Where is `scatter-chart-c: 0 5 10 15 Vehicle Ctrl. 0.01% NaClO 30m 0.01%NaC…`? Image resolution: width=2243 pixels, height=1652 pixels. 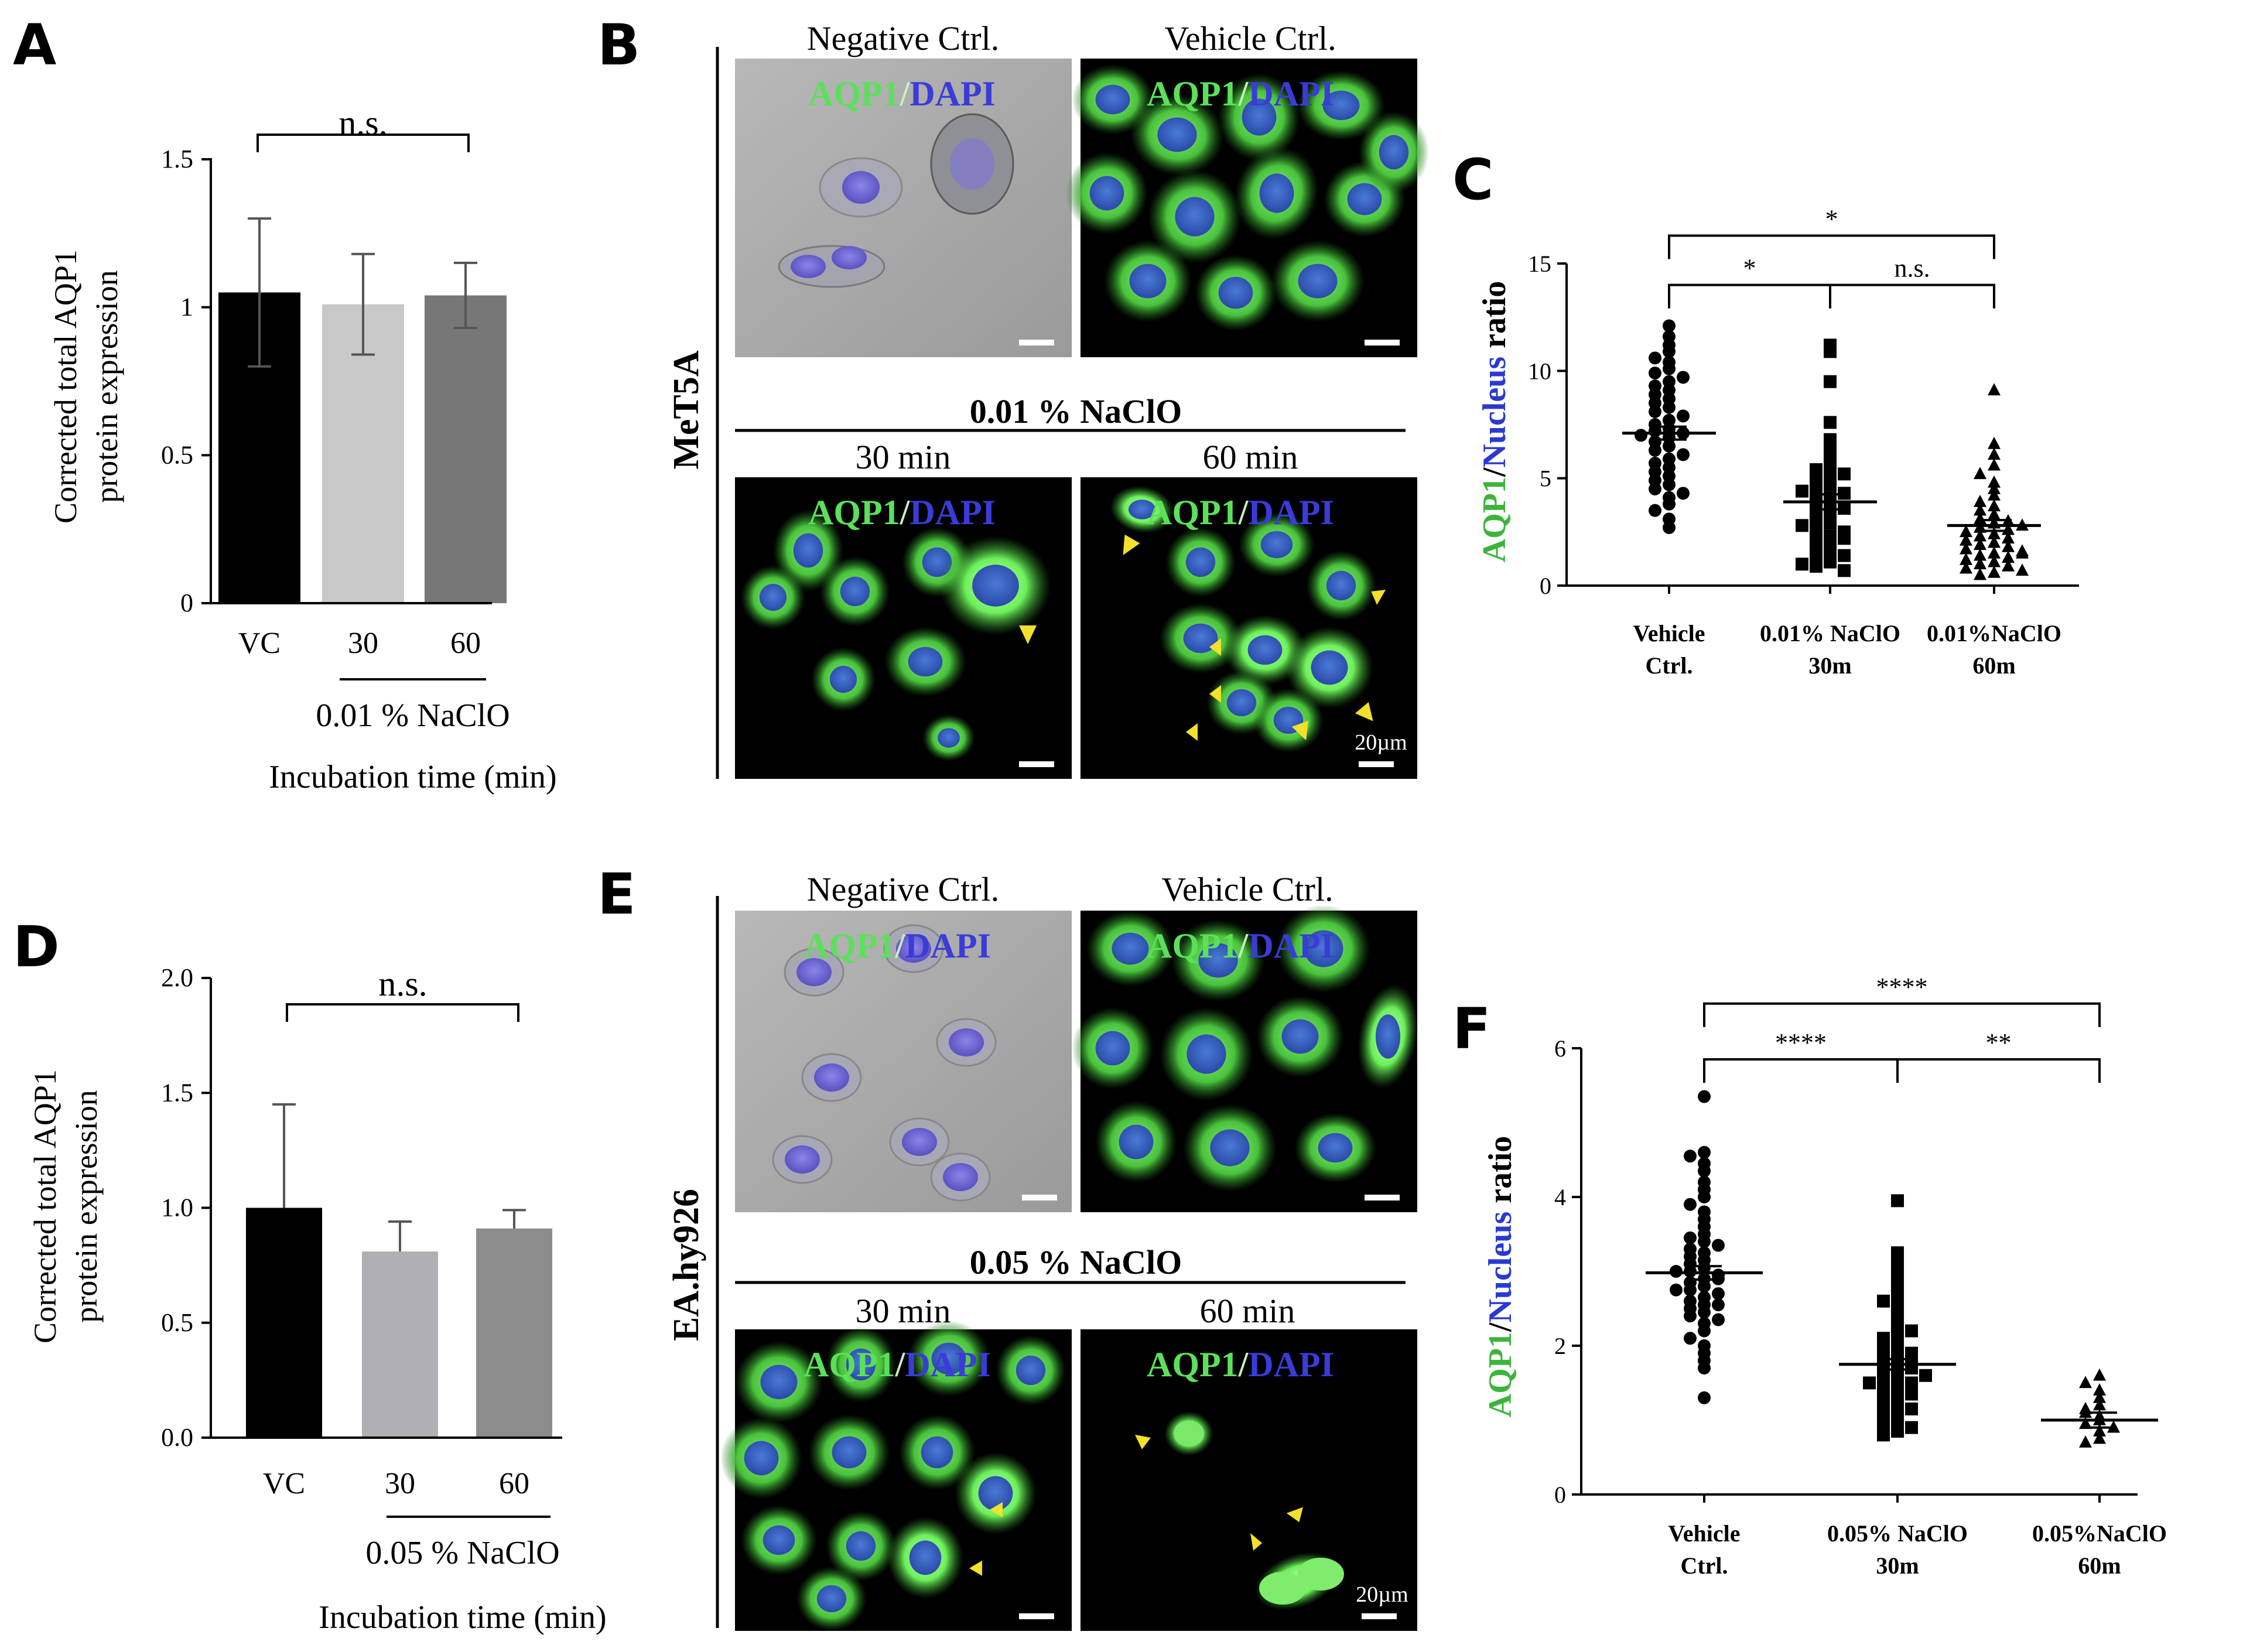 scatter-chart-c: 0 5 10 15 Vehicle Ctrl. 0.01% NaClO 30m 0.01%NaC… is located at coordinates (1777, 441).